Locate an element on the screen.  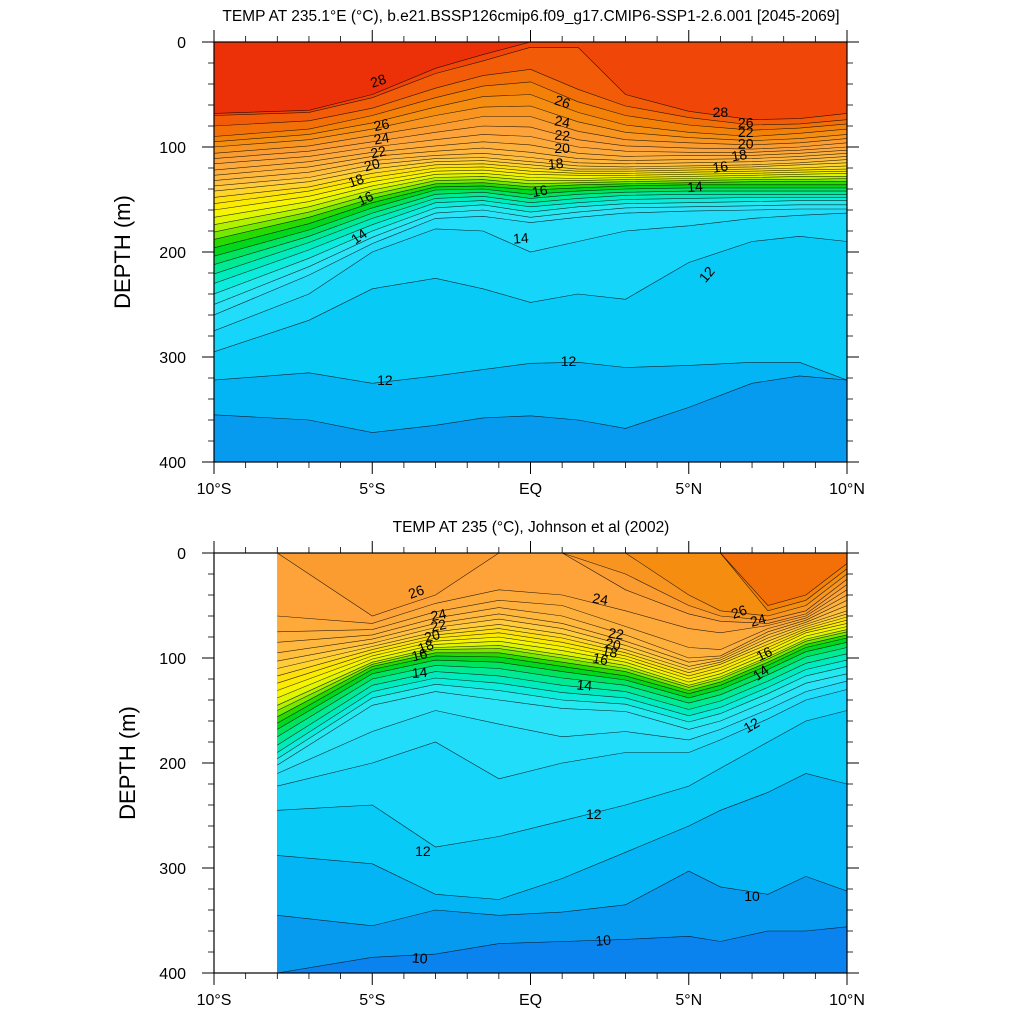
y-tick-label: 100 is located at coordinates (172, 659).